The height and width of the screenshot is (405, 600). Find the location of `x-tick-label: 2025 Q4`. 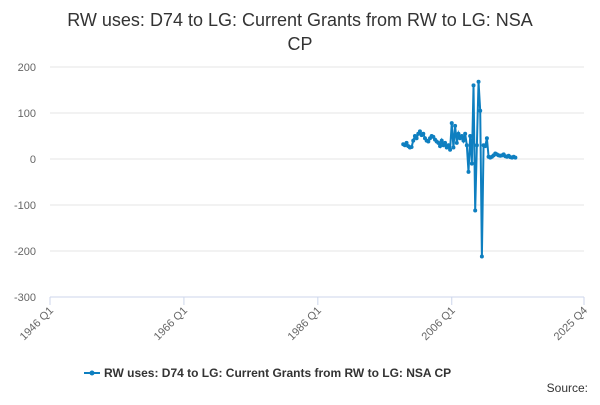

x-tick-label: 2025 Q4 is located at coordinates (571, 324).